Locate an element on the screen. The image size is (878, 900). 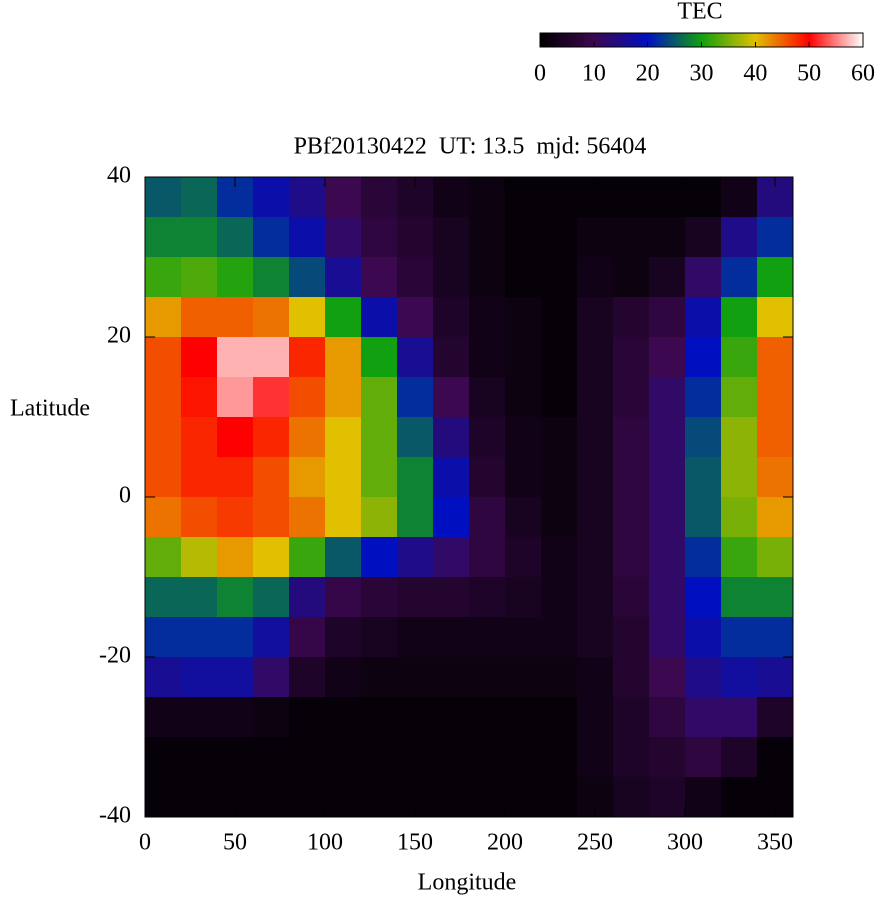
y-axis-label: Latitude is located at coordinates (50, 409).